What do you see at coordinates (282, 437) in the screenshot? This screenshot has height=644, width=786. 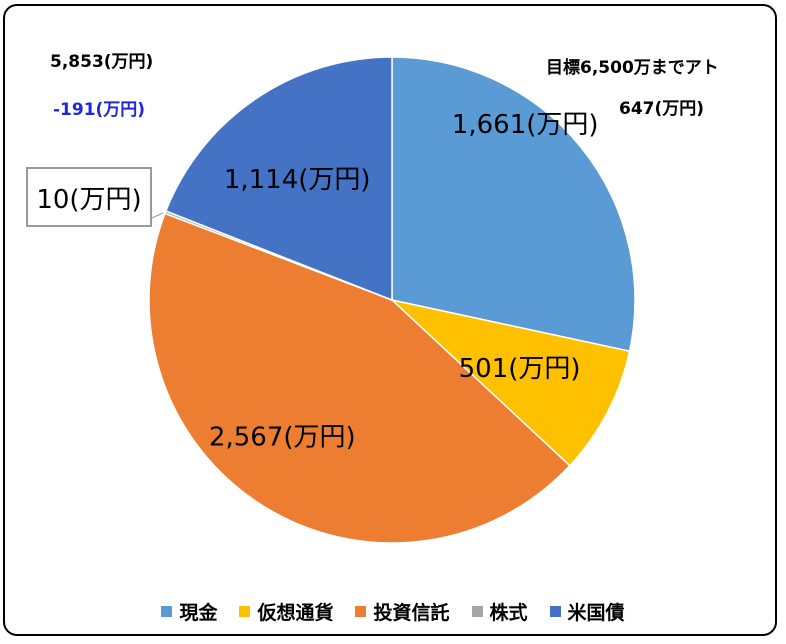 I see `slice-mutual-funds-label: 2,567(万円)` at bounding box center [282, 437].